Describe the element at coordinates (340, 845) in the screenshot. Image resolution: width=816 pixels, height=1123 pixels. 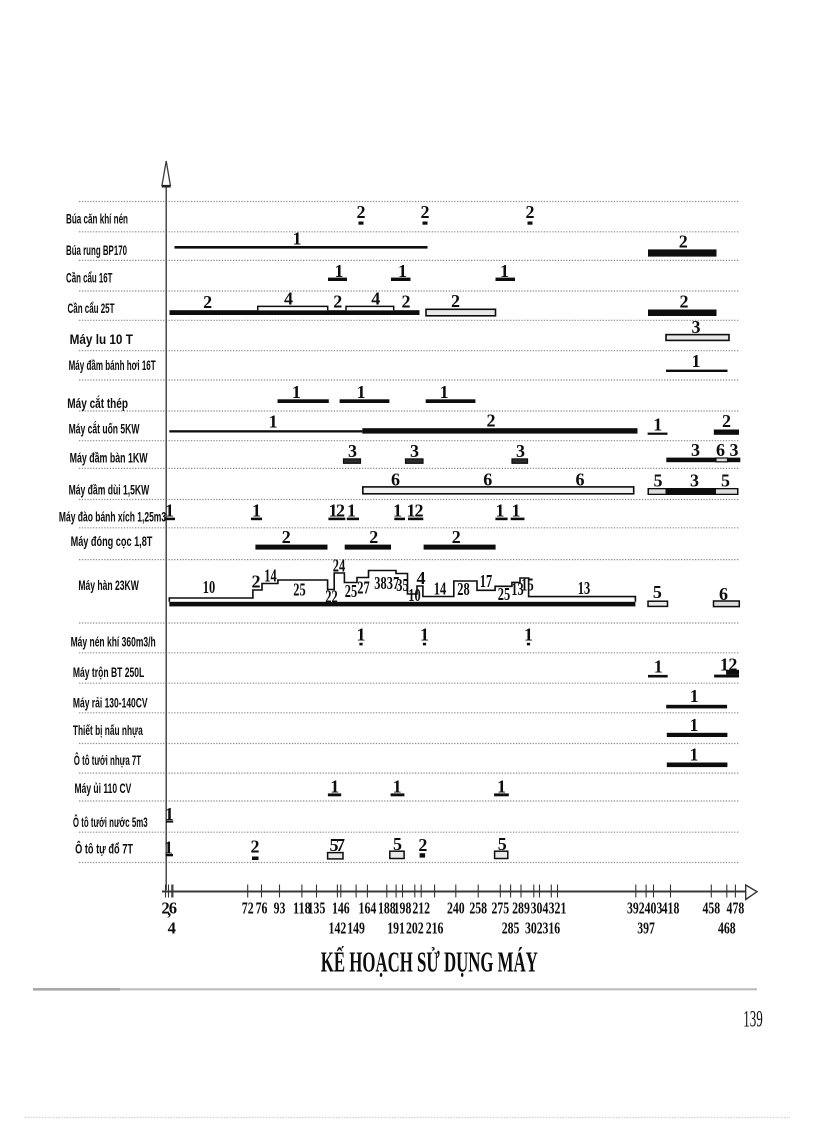
I see `svg-text: 7` at that location.